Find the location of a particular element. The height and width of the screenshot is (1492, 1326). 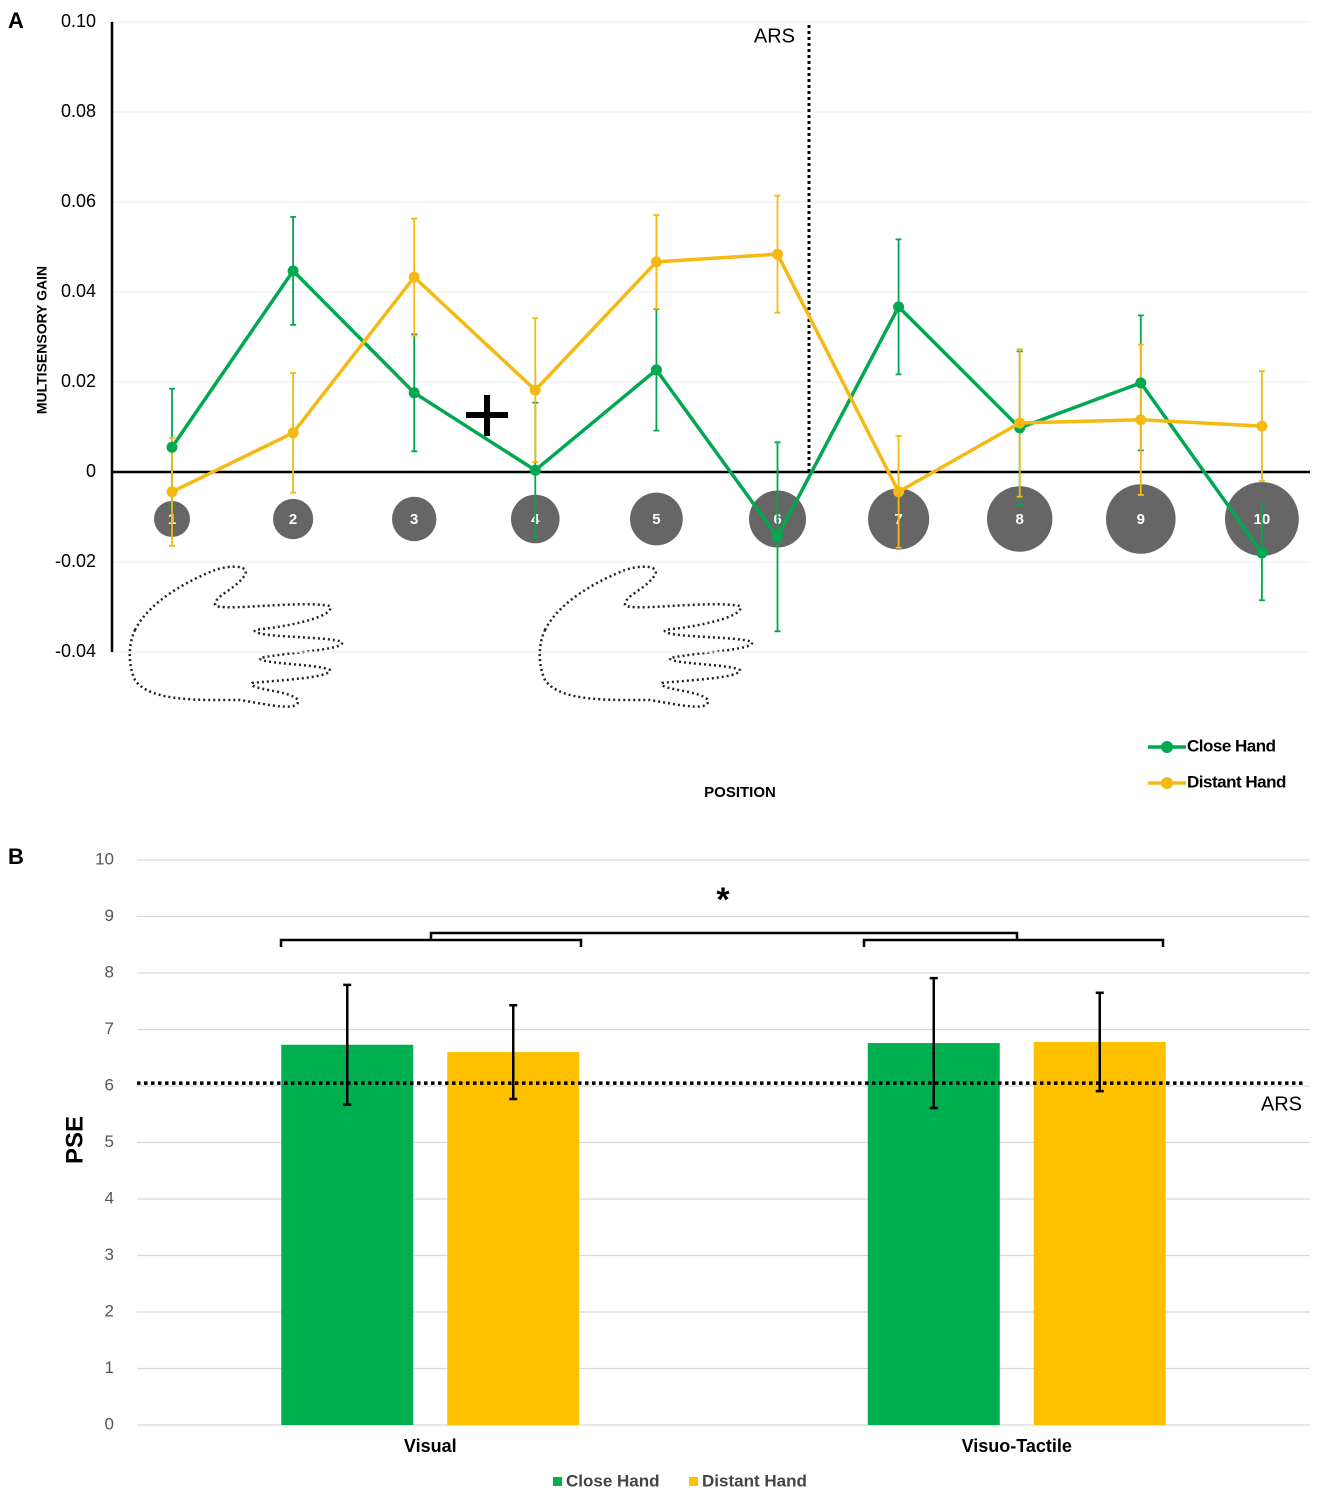

annotation: ARS is located at coordinates (774, 36).